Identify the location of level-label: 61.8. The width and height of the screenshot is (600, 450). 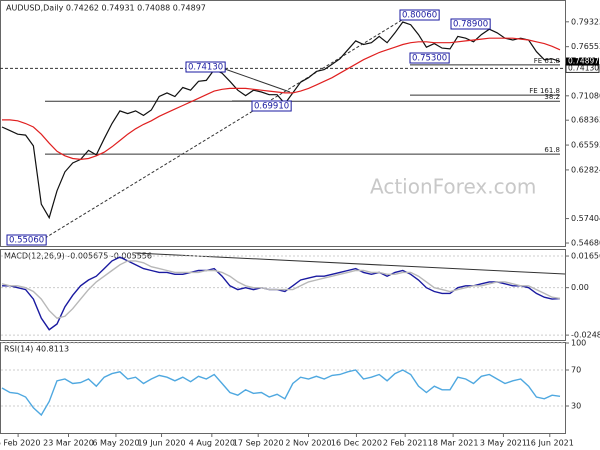
(552, 150).